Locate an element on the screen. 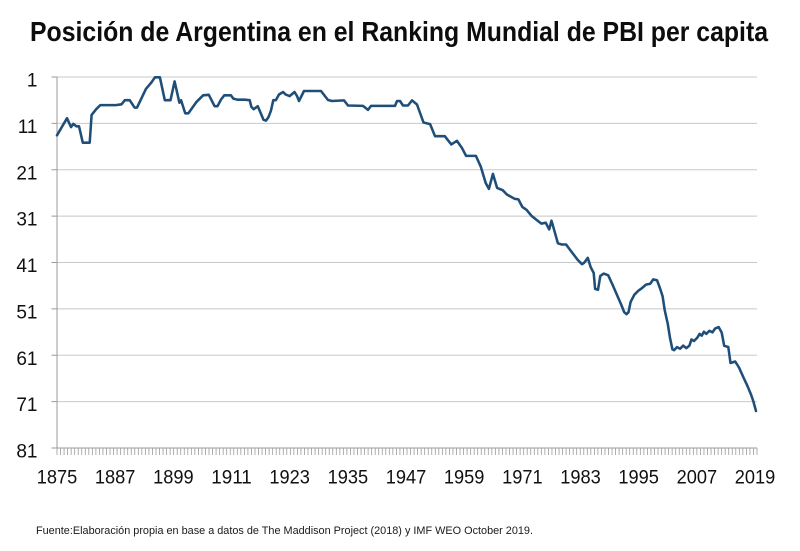 This screenshot has height=551, width=800. svg-text: 1983 is located at coordinates (580, 478).